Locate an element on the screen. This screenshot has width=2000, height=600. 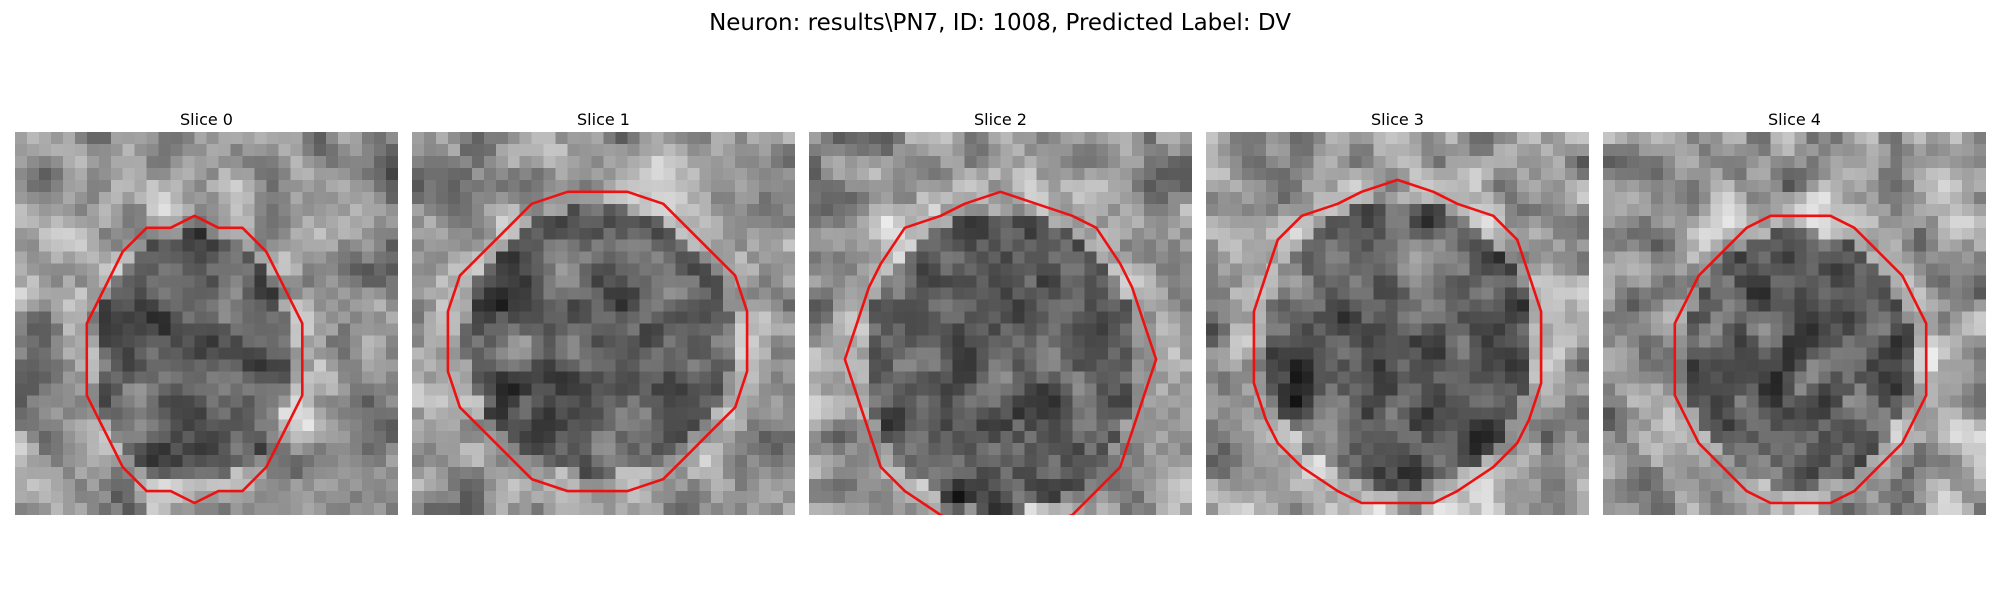
slice-panel-4: Slice 4 is located at coordinates (1794, 311).